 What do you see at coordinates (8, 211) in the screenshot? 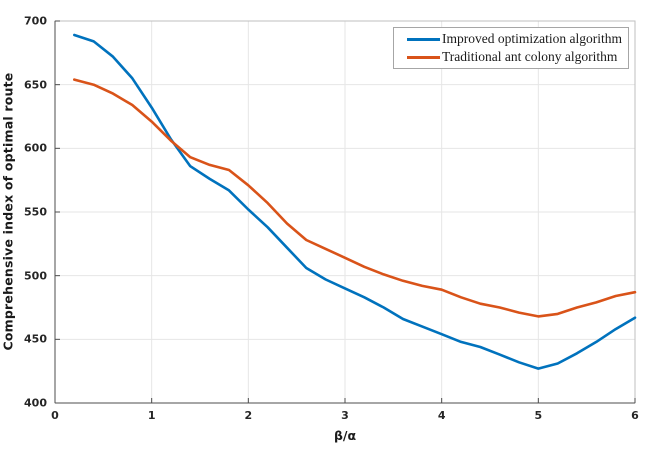
I see `y-axis-label: Comprehensive index of optimal route` at bounding box center [8, 211].